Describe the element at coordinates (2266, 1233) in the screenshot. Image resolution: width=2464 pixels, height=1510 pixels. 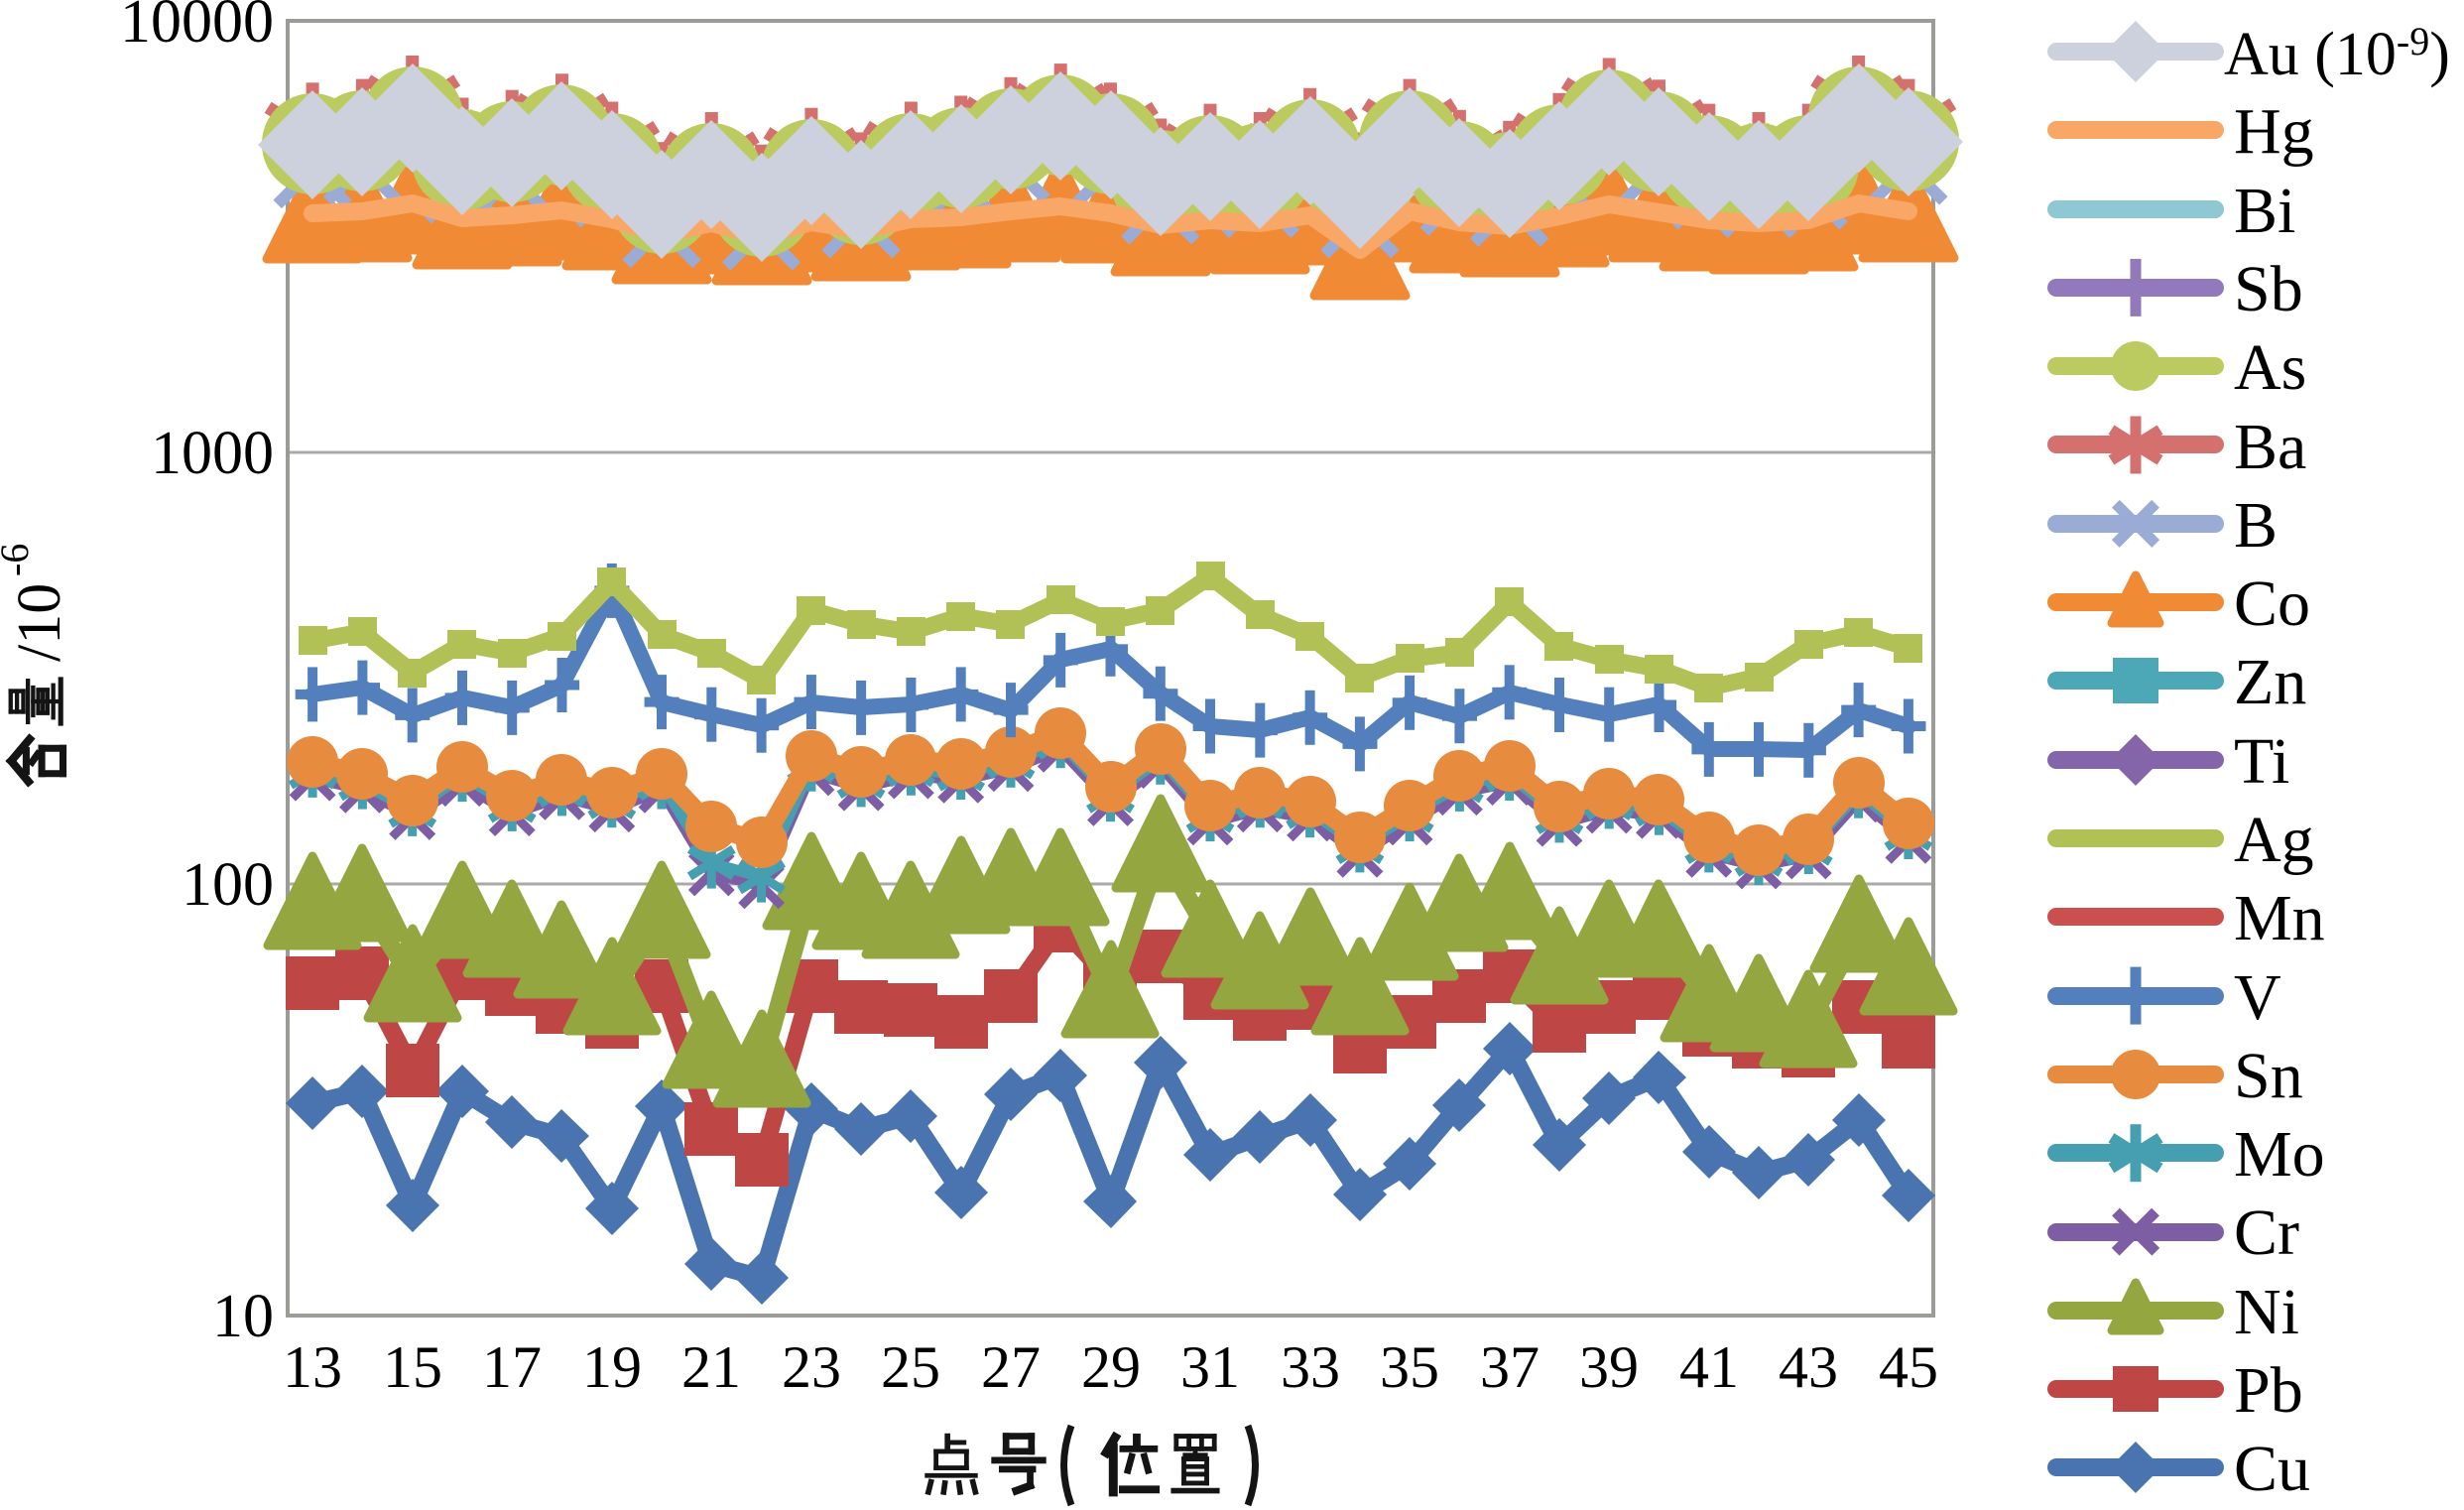
I see `svg-text: Cr` at that location.